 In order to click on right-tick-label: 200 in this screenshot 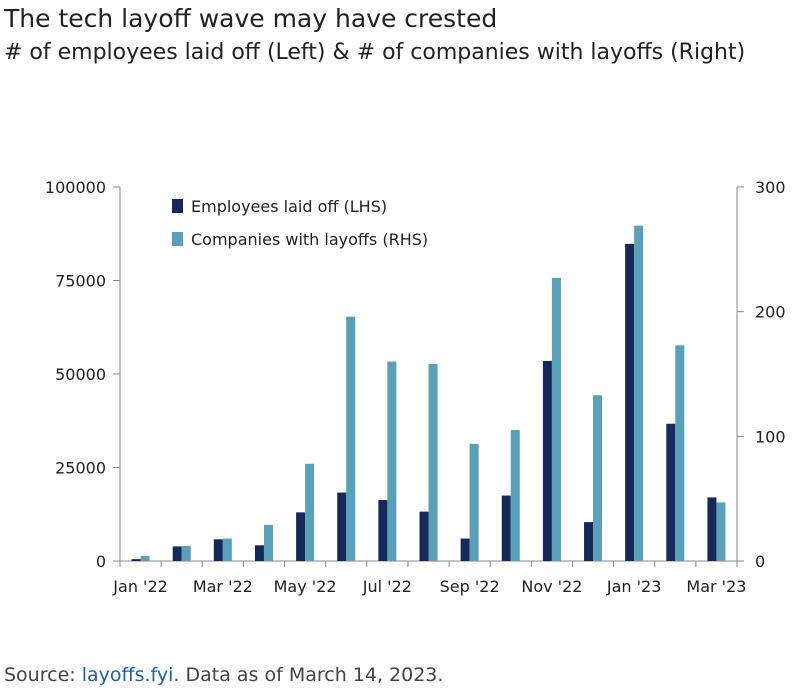, I will do `click(770, 312)`.